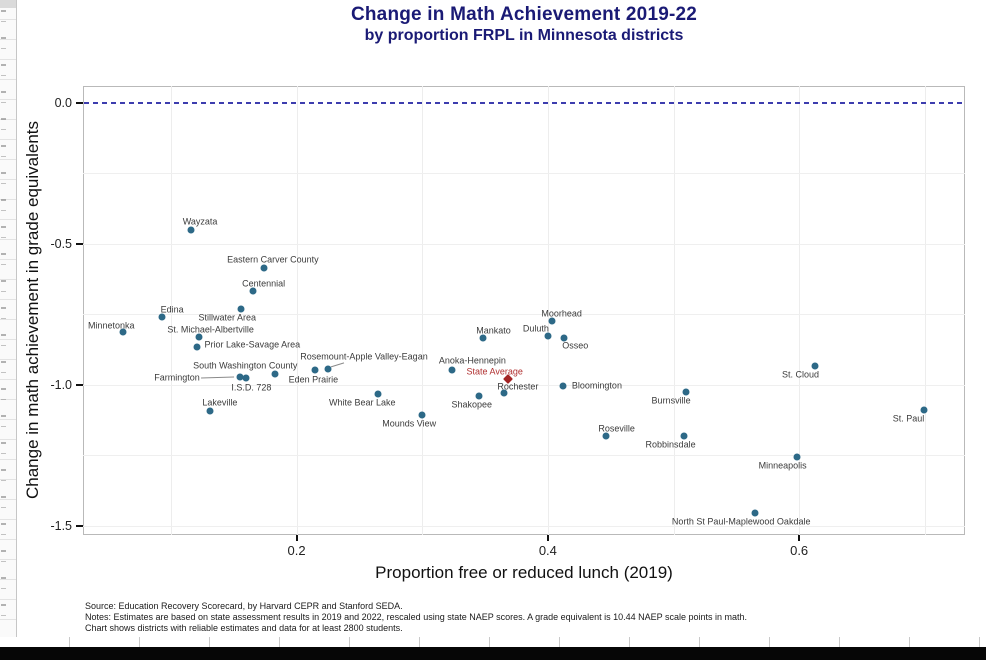 The image size is (986, 660). Describe the element at coordinates (472, 404) in the screenshot. I see `district-label: Shakopee` at that location.